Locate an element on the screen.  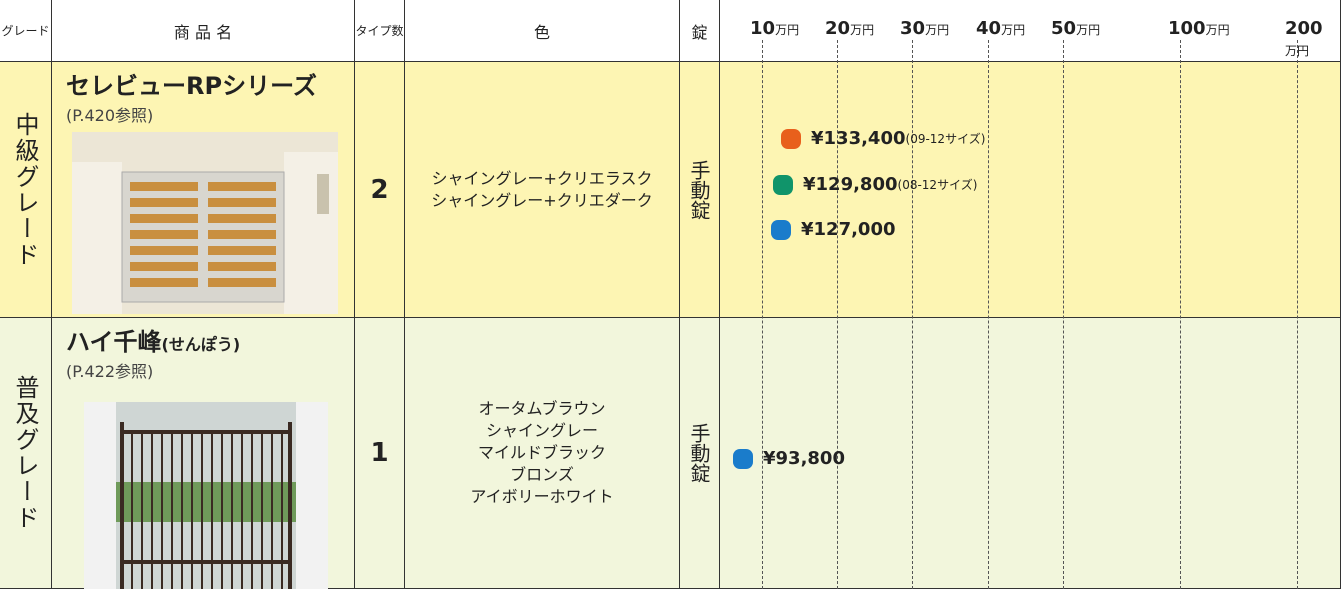
scale-tick: 100万円 is located at coordinates (1199, 28).